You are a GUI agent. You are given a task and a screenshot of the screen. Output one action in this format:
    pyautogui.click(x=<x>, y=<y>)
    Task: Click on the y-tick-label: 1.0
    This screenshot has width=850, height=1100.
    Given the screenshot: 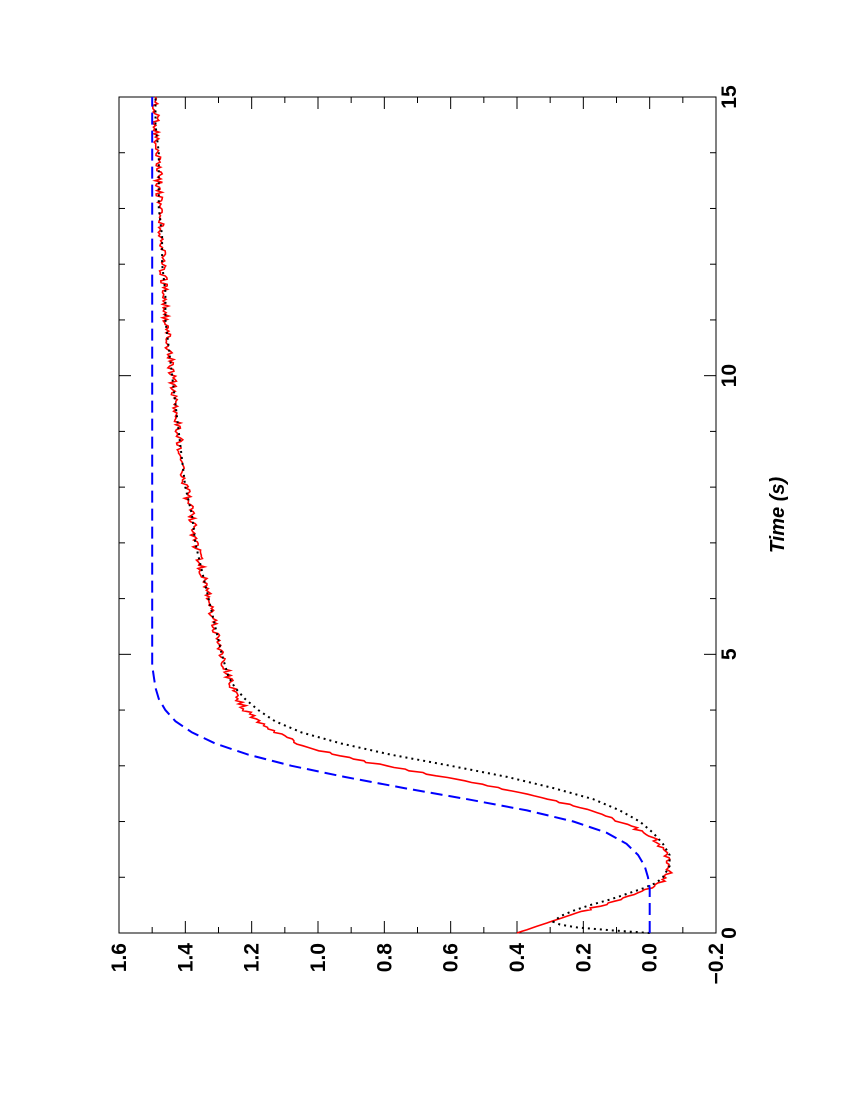 What is the action you would take?
    pyautogui.click(x=318, y=957)
    